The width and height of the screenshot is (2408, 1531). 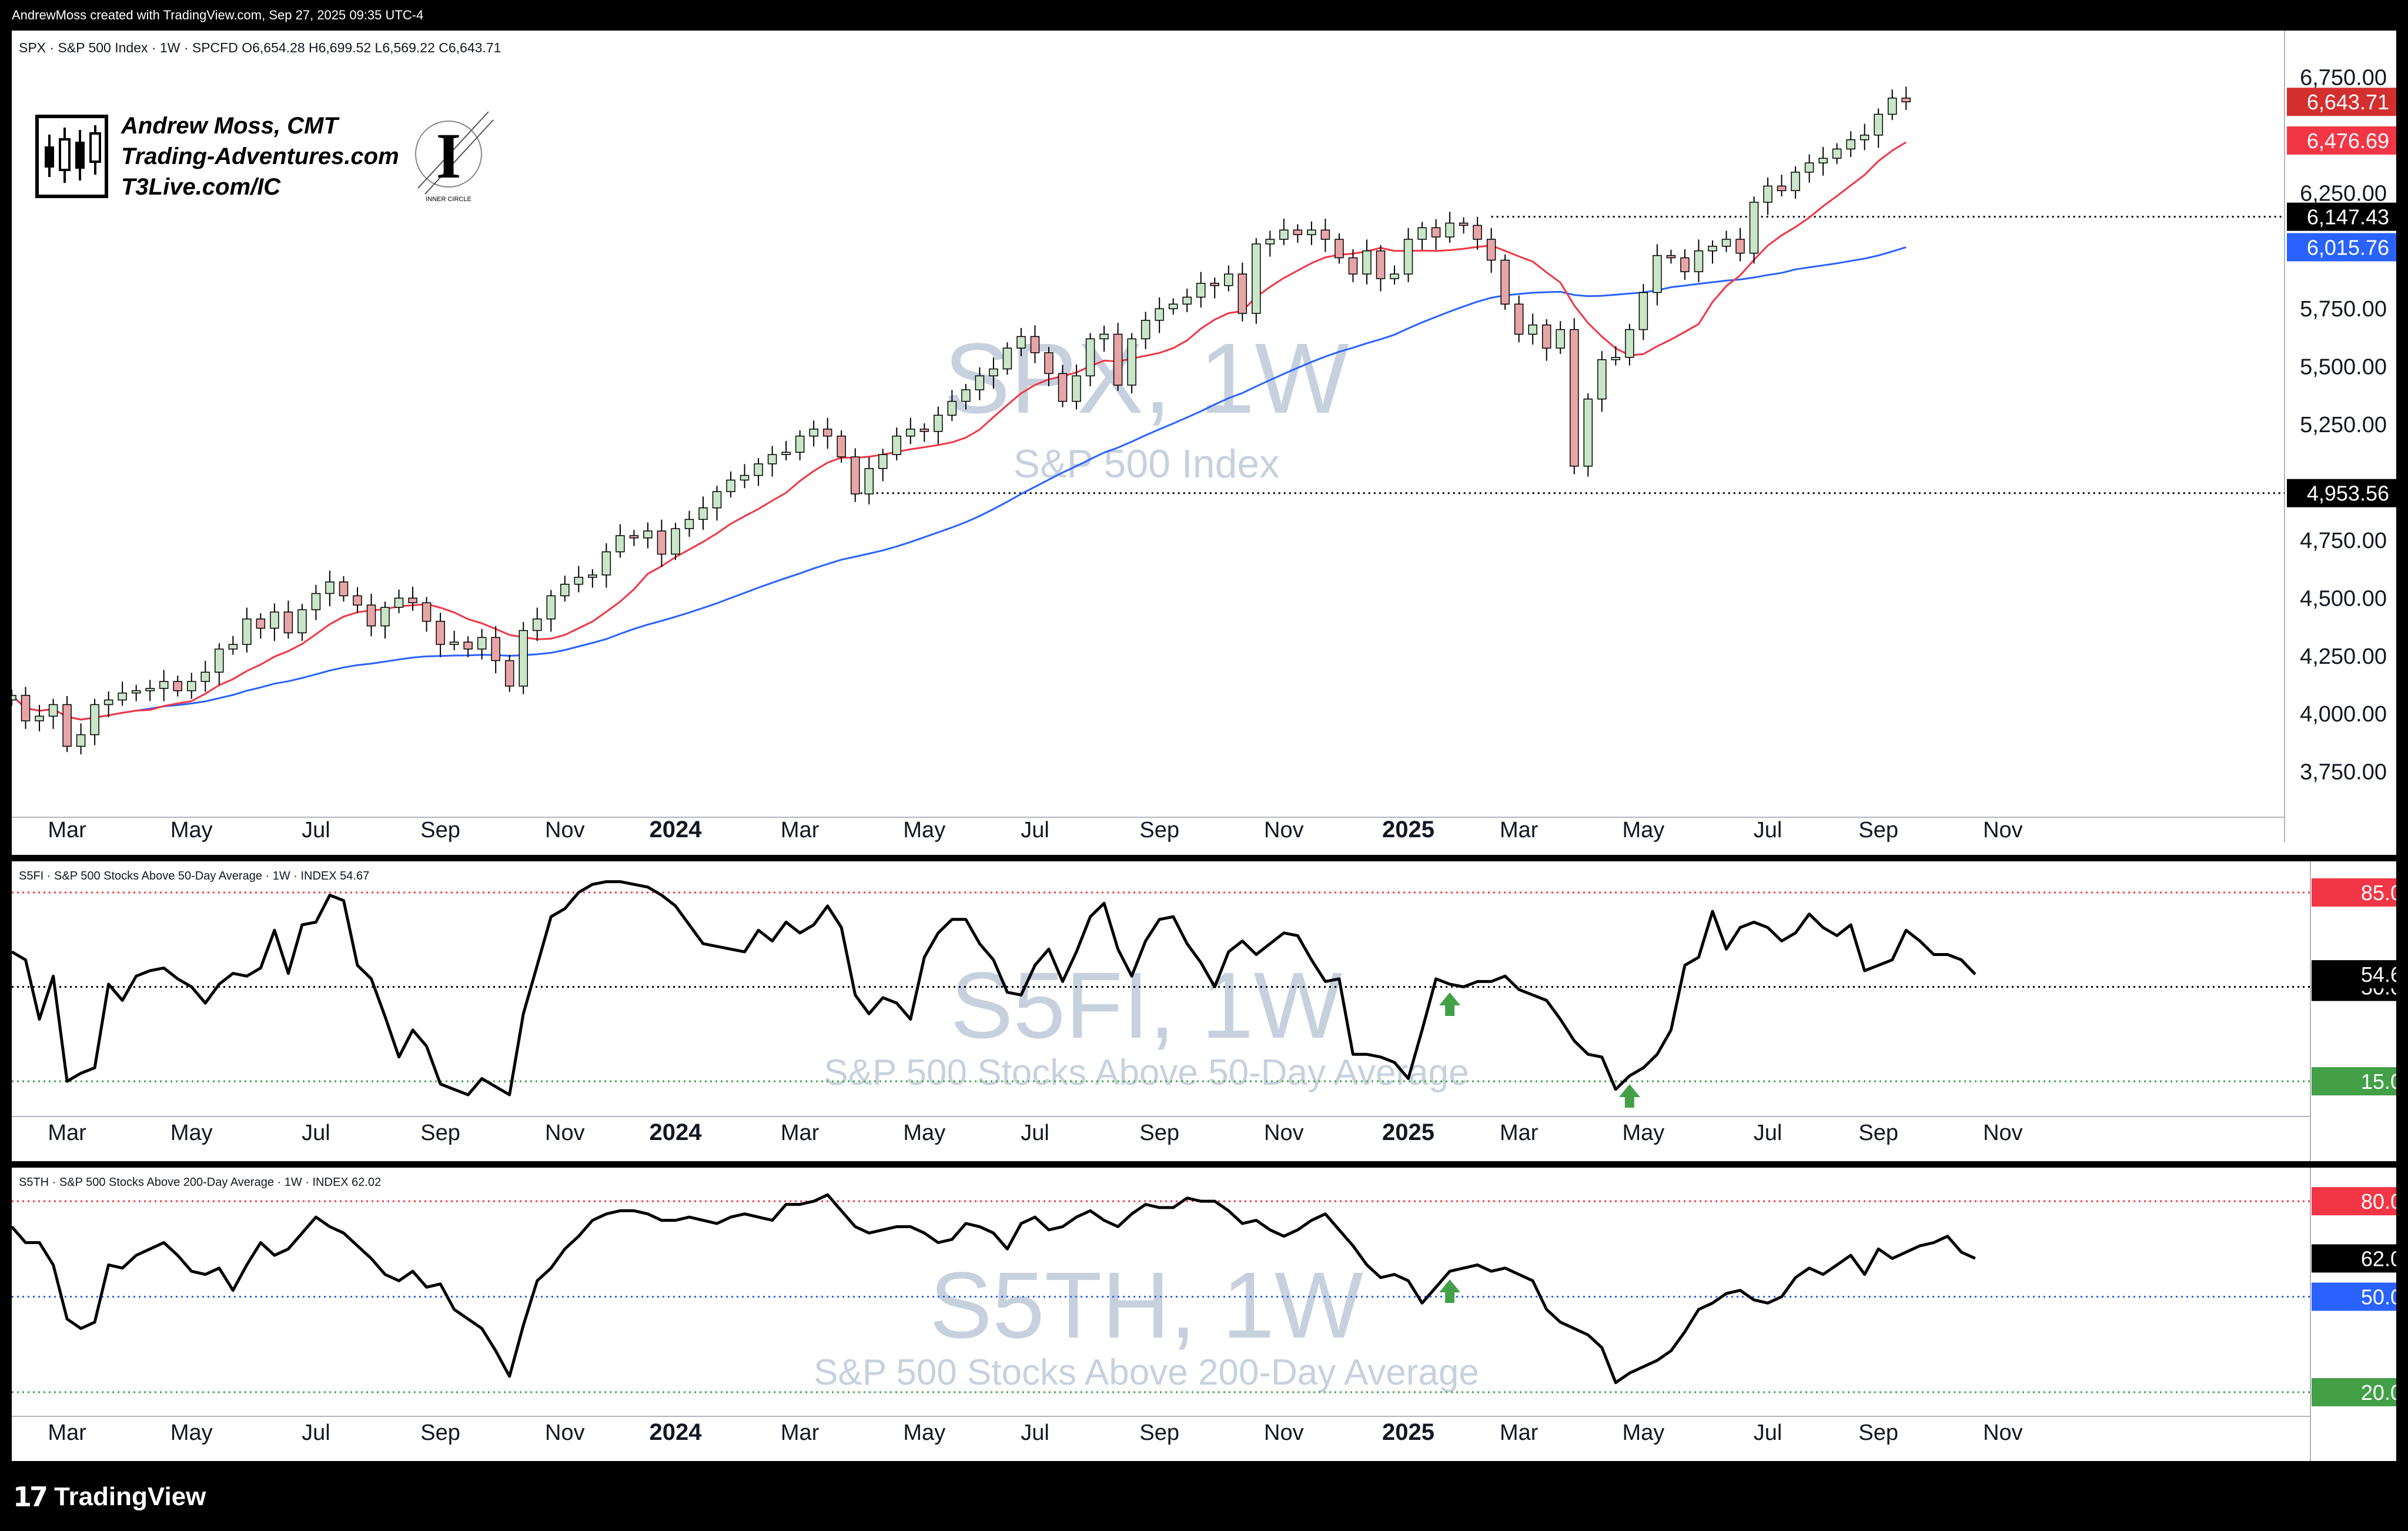 I want to click on time-axis-label: Jul, so click(x=1035, y=1133).